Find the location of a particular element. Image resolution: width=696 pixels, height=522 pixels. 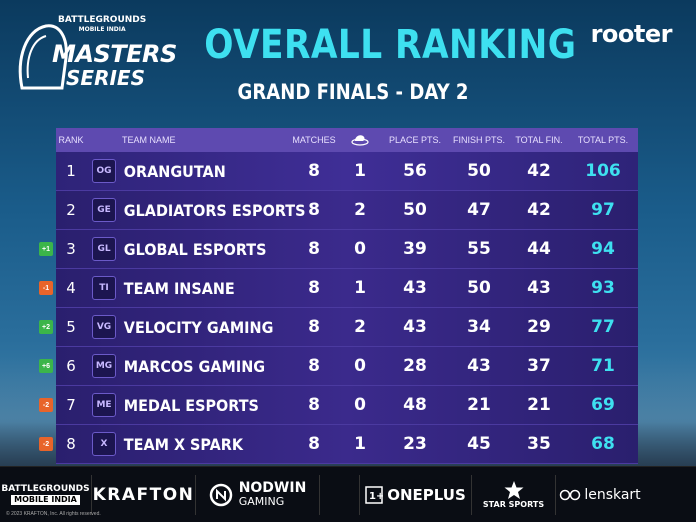

total-fin-cell: 42 is located at coordinates (539, 210).